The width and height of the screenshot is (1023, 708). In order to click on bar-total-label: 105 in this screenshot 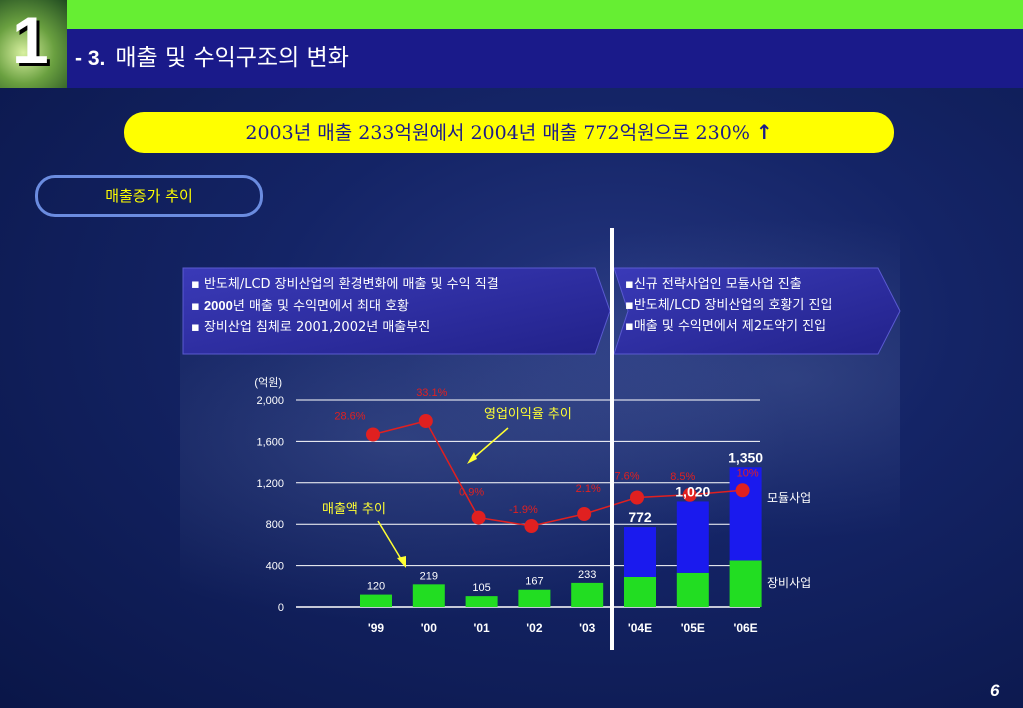, I will do `click(481, 588)`.